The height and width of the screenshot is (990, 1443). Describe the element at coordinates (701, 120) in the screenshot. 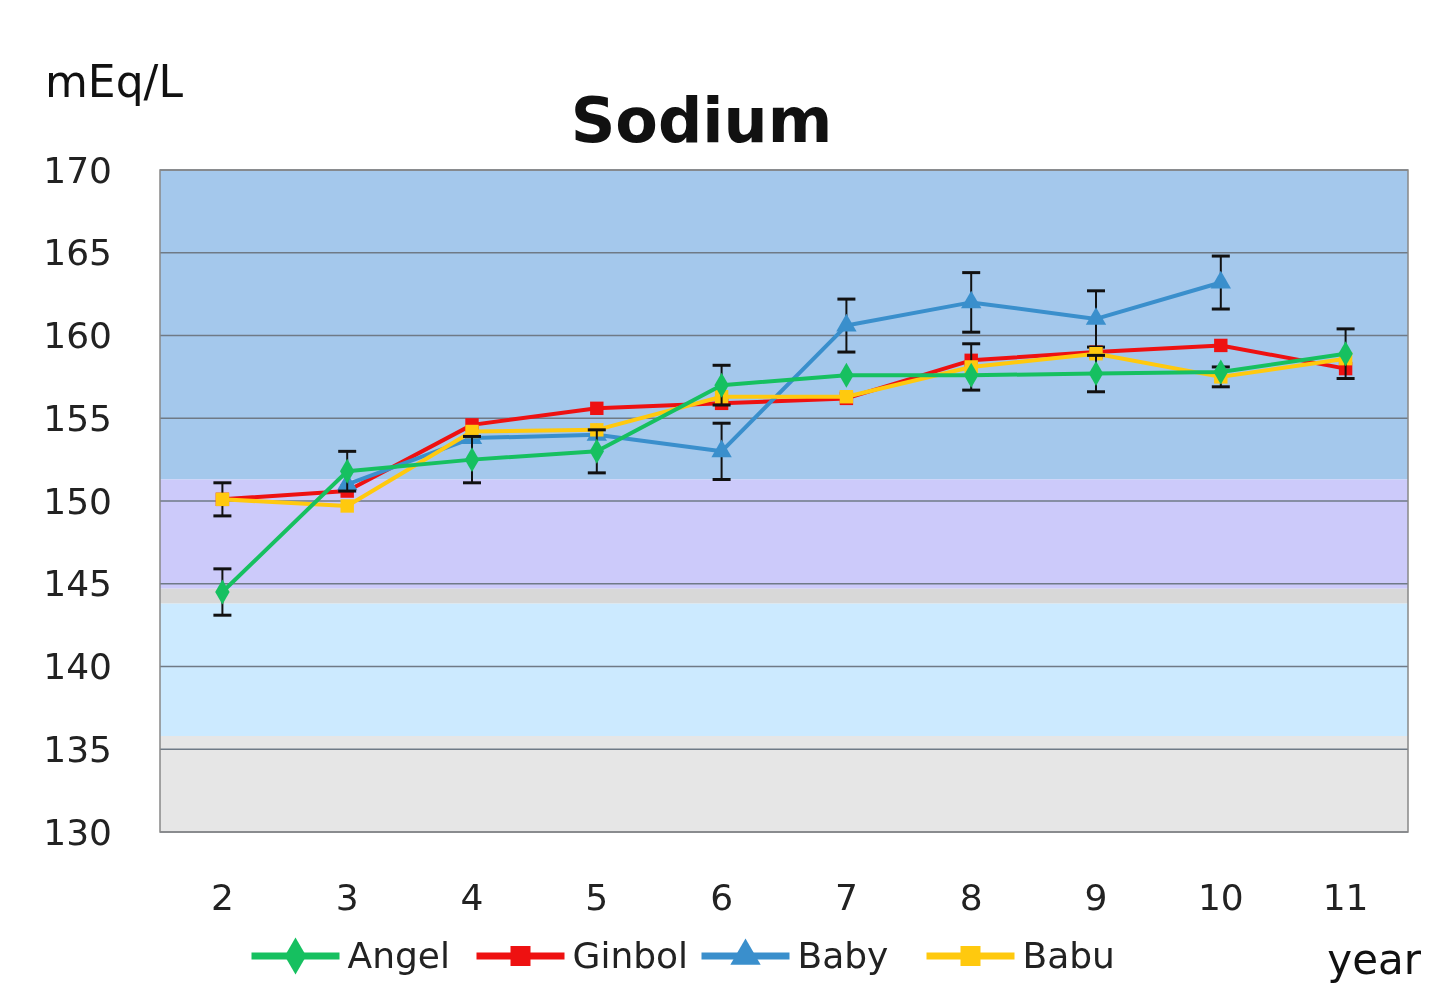

I see `chart-title: Sodium` at that location.